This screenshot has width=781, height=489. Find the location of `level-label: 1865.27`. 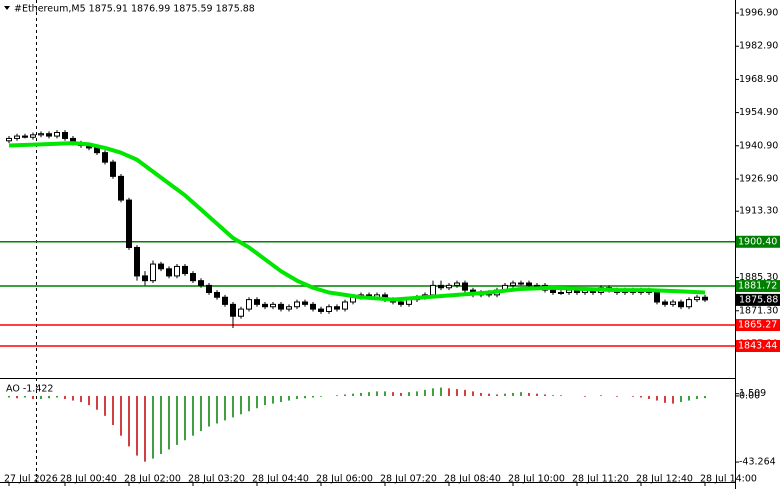

level-label: 1865.27 is located at coordinates (757, 325).